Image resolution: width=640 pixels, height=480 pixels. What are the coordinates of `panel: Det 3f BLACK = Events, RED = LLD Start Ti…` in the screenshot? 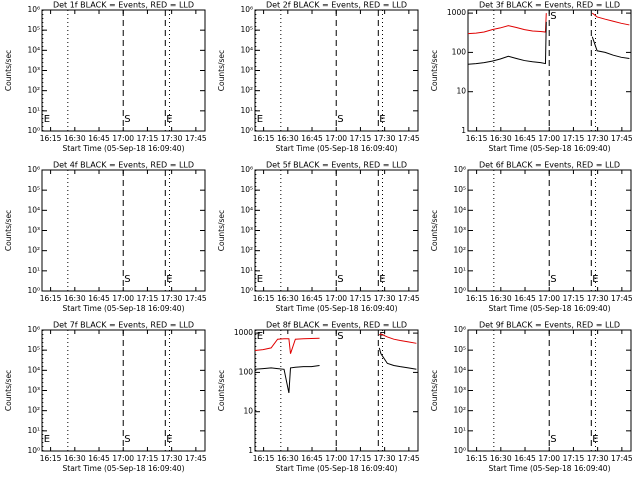 It's located at (531, 77).